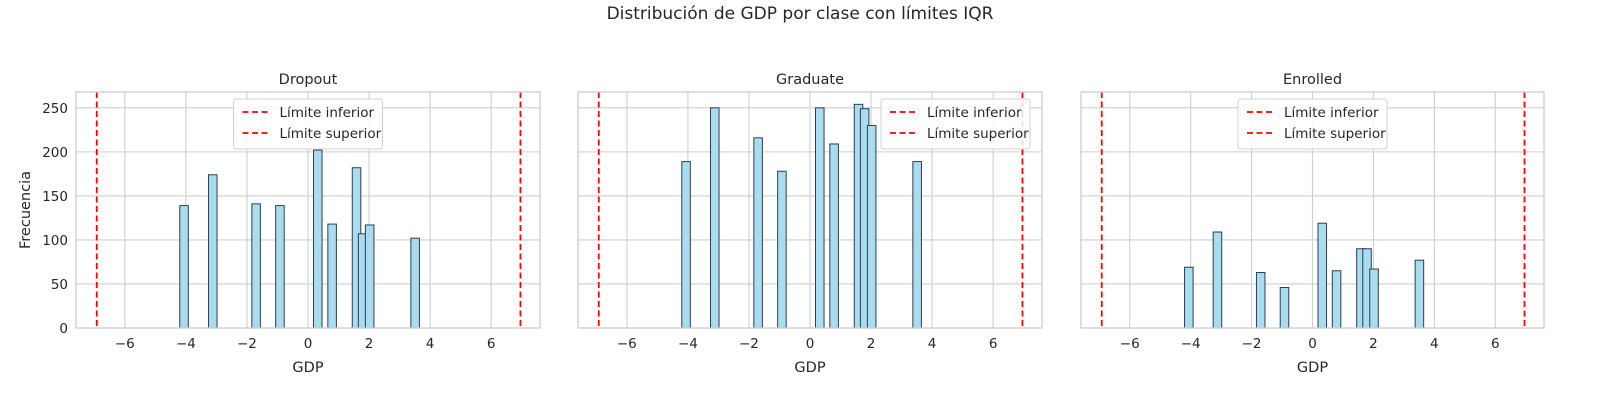  I want to click on y-axis-label: Frecuencia, so click(26, 210).